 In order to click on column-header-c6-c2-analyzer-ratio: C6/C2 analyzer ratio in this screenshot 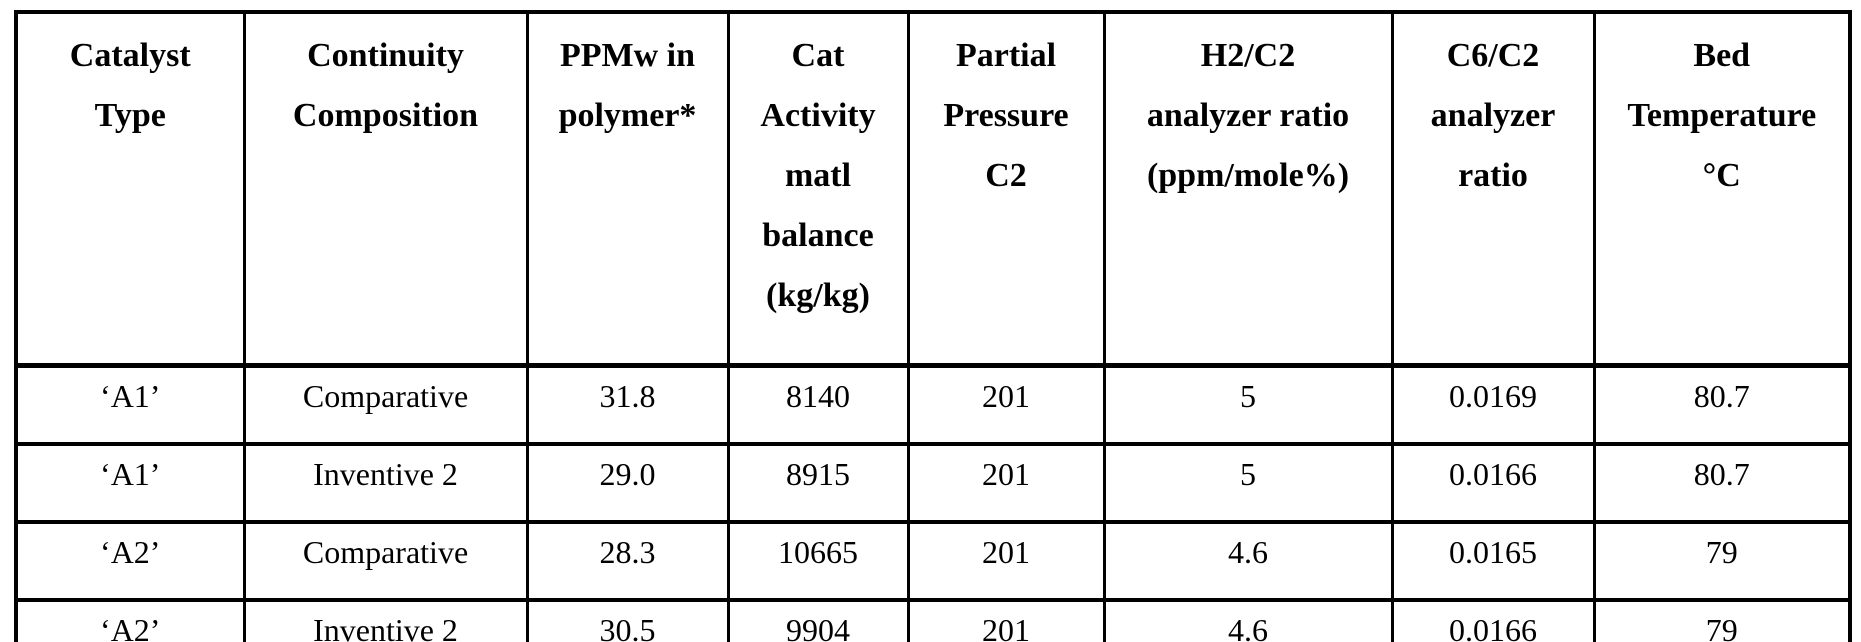, I will do `click(1493, 189)`.